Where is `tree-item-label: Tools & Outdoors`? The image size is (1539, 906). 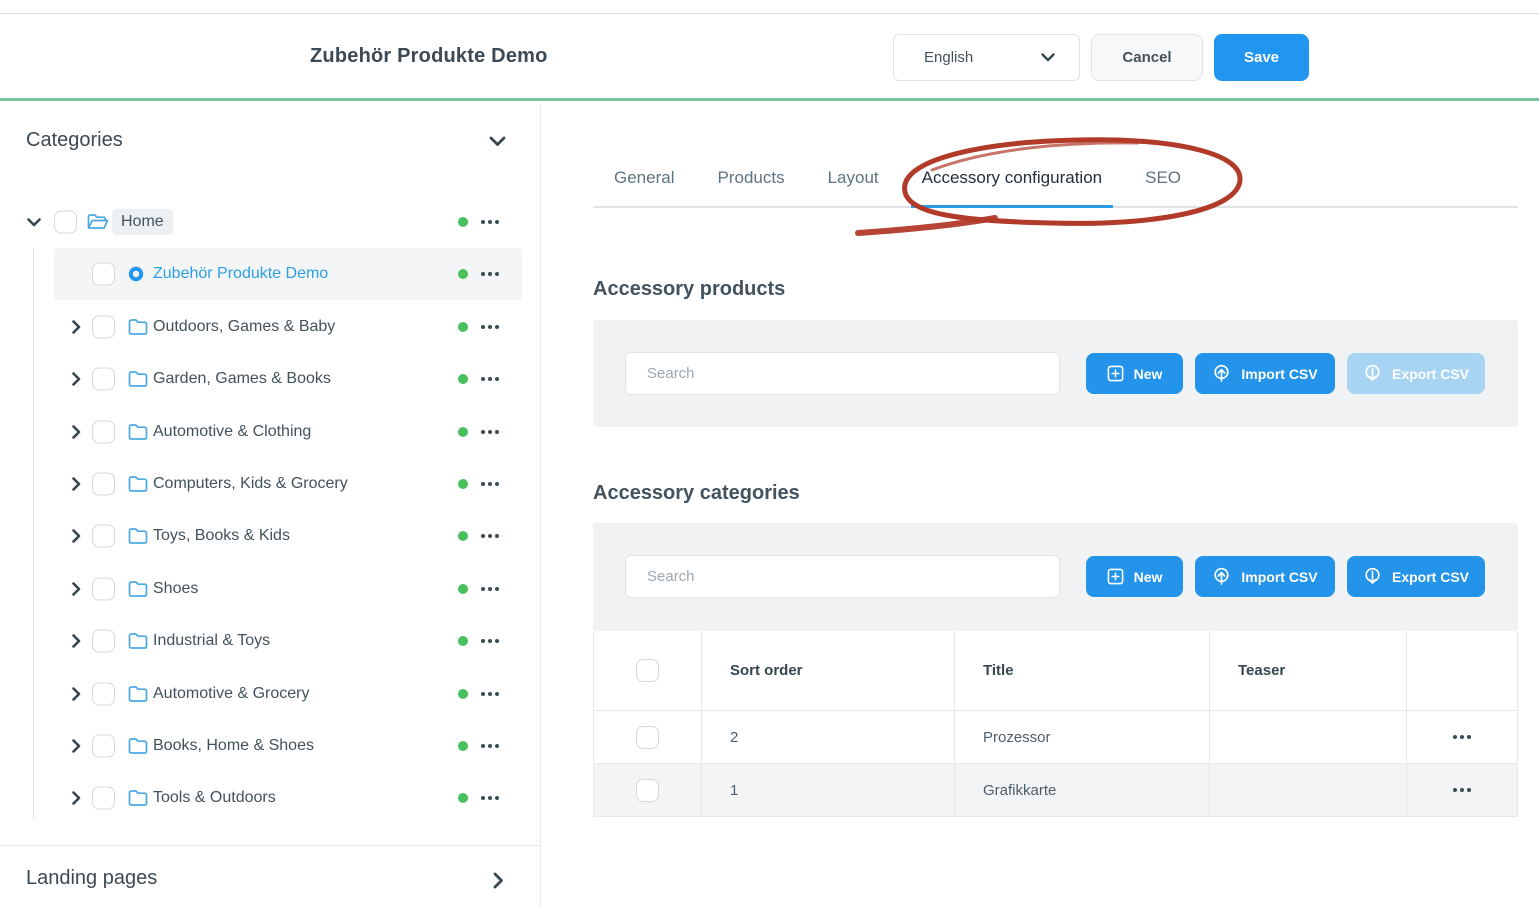 tree-item-label: Tools & Outdoors is located at coordinates (214, 797).